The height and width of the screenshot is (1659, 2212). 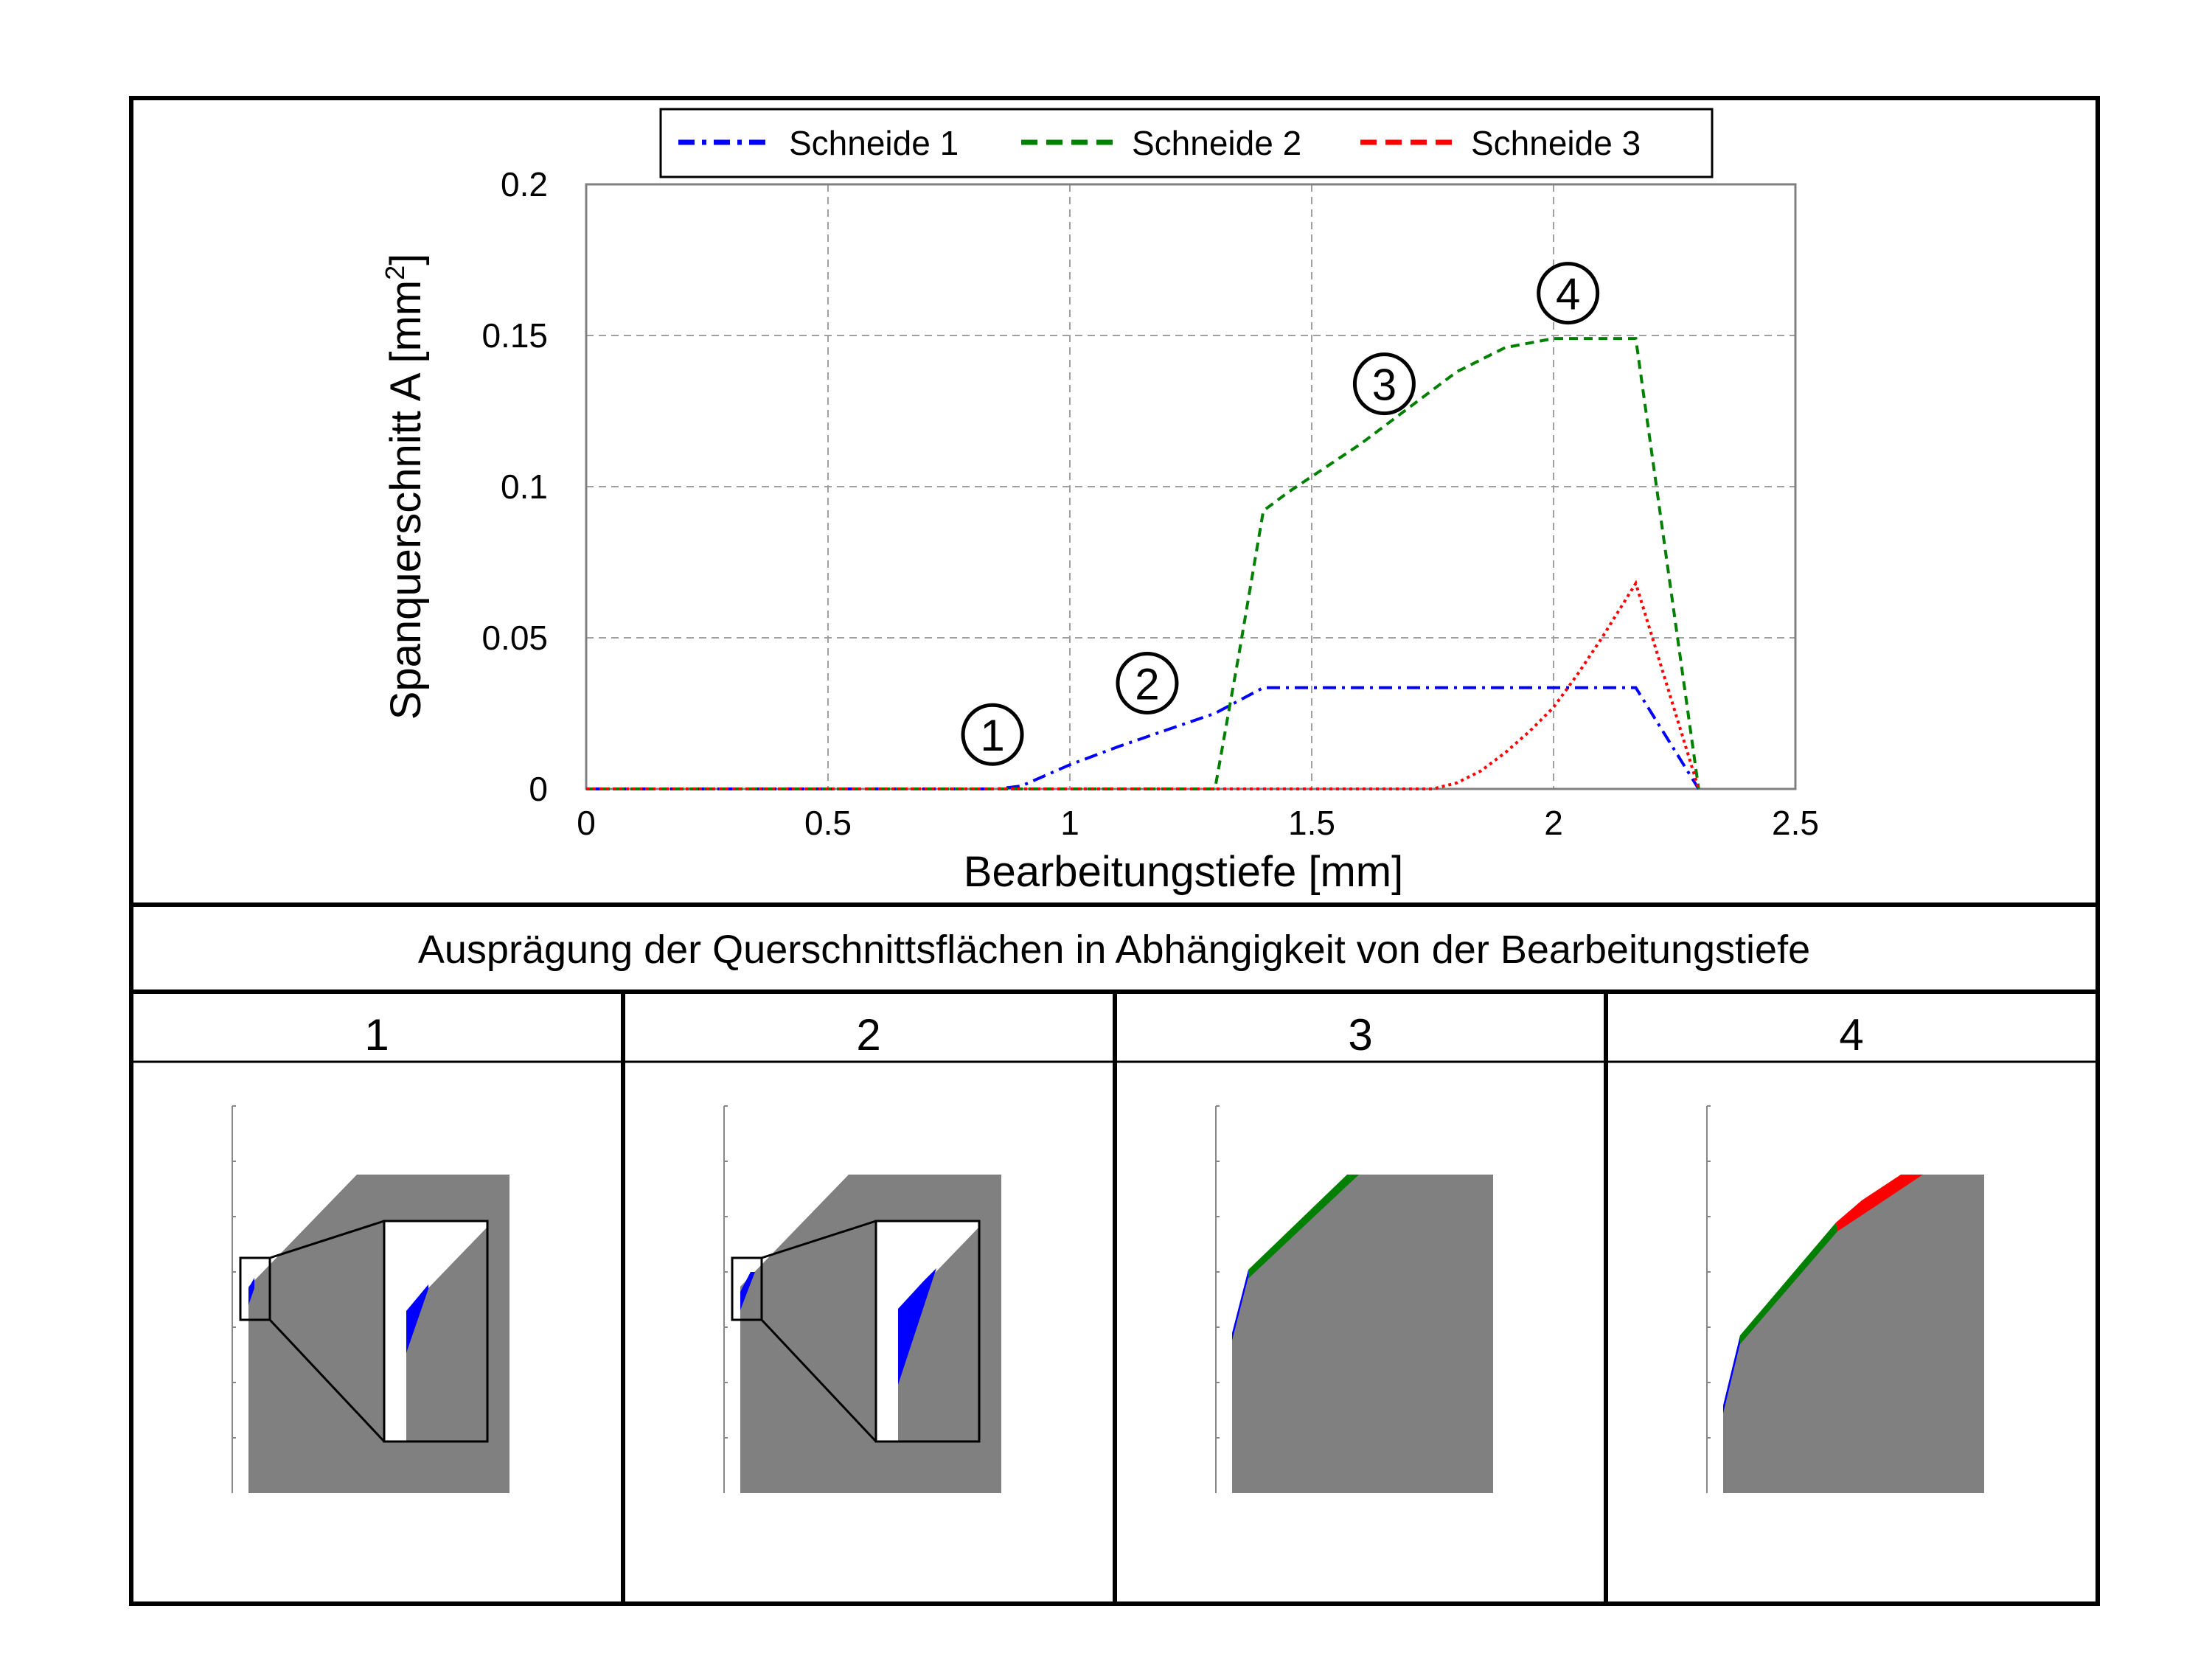 I want to click on x-tick-label: 0.5, so click(x=828, y=823).